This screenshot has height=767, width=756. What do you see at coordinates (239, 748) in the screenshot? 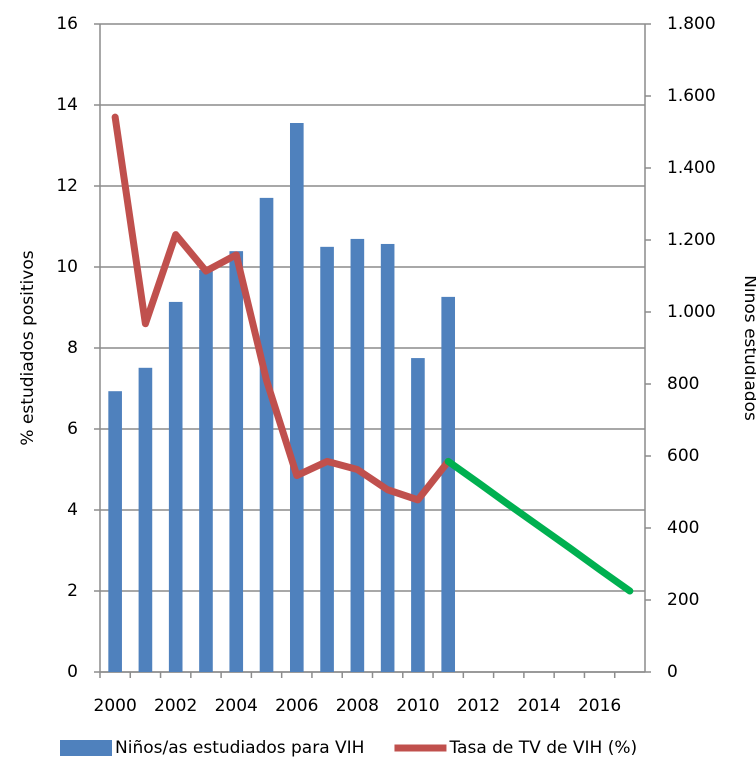
I see `legend-label: Niños/as estudiados para VIH` at bounding box center [239, 748].